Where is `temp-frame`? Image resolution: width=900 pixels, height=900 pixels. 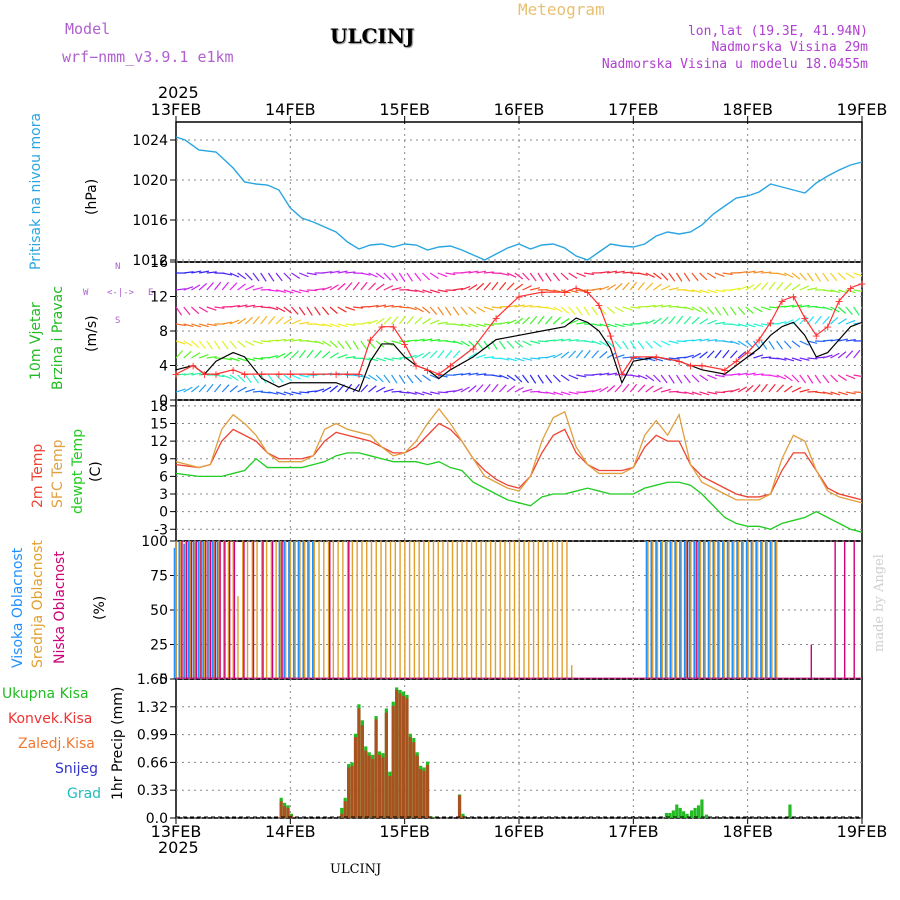 temp-frame is located at coordinates (519, 470).